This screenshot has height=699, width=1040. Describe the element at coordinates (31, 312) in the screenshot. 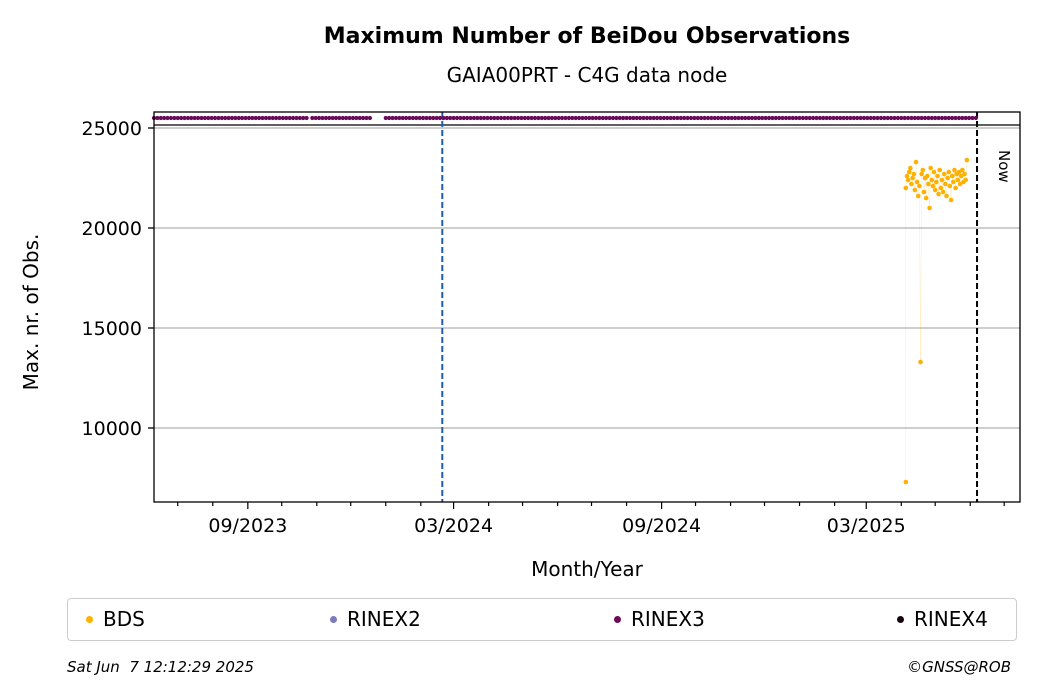

I see `y-axis-label: Max. nr. of Obs.` at that location.